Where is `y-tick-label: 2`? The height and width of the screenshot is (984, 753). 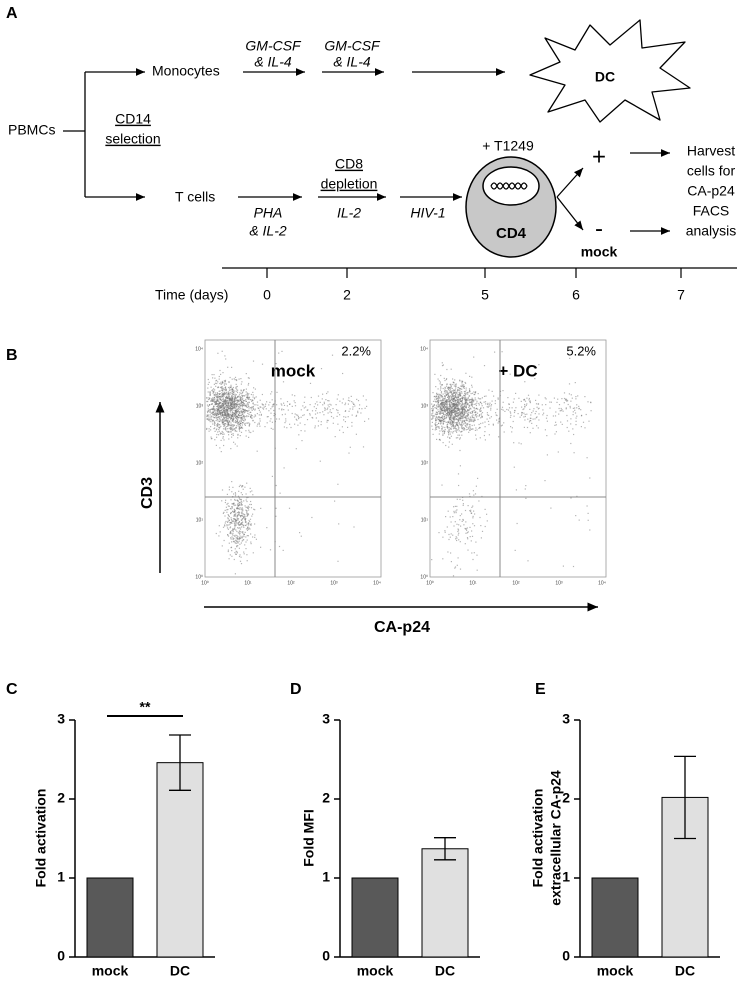
y-tick-label: 2 is located at coordinates (326, 798).